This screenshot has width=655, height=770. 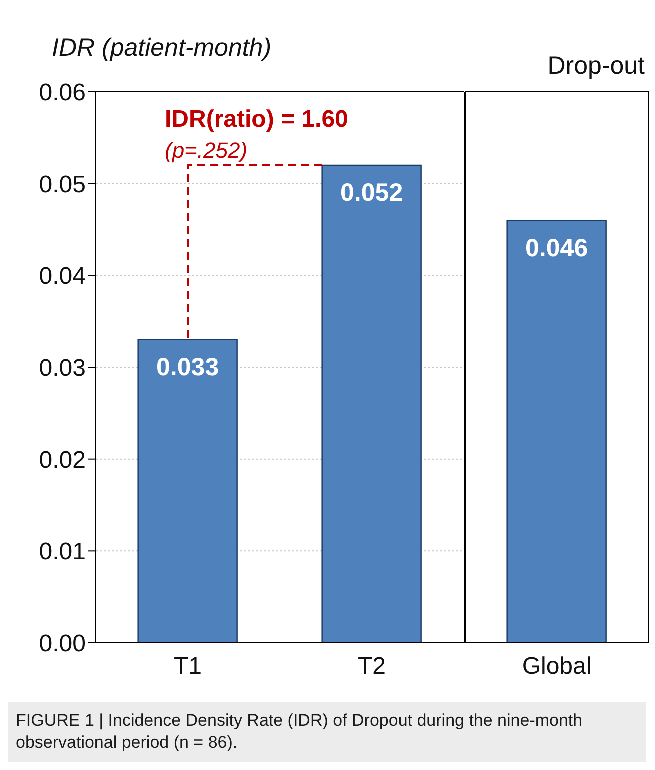 I want to click on x-tick-label: Global, so click(x=557, y=666).